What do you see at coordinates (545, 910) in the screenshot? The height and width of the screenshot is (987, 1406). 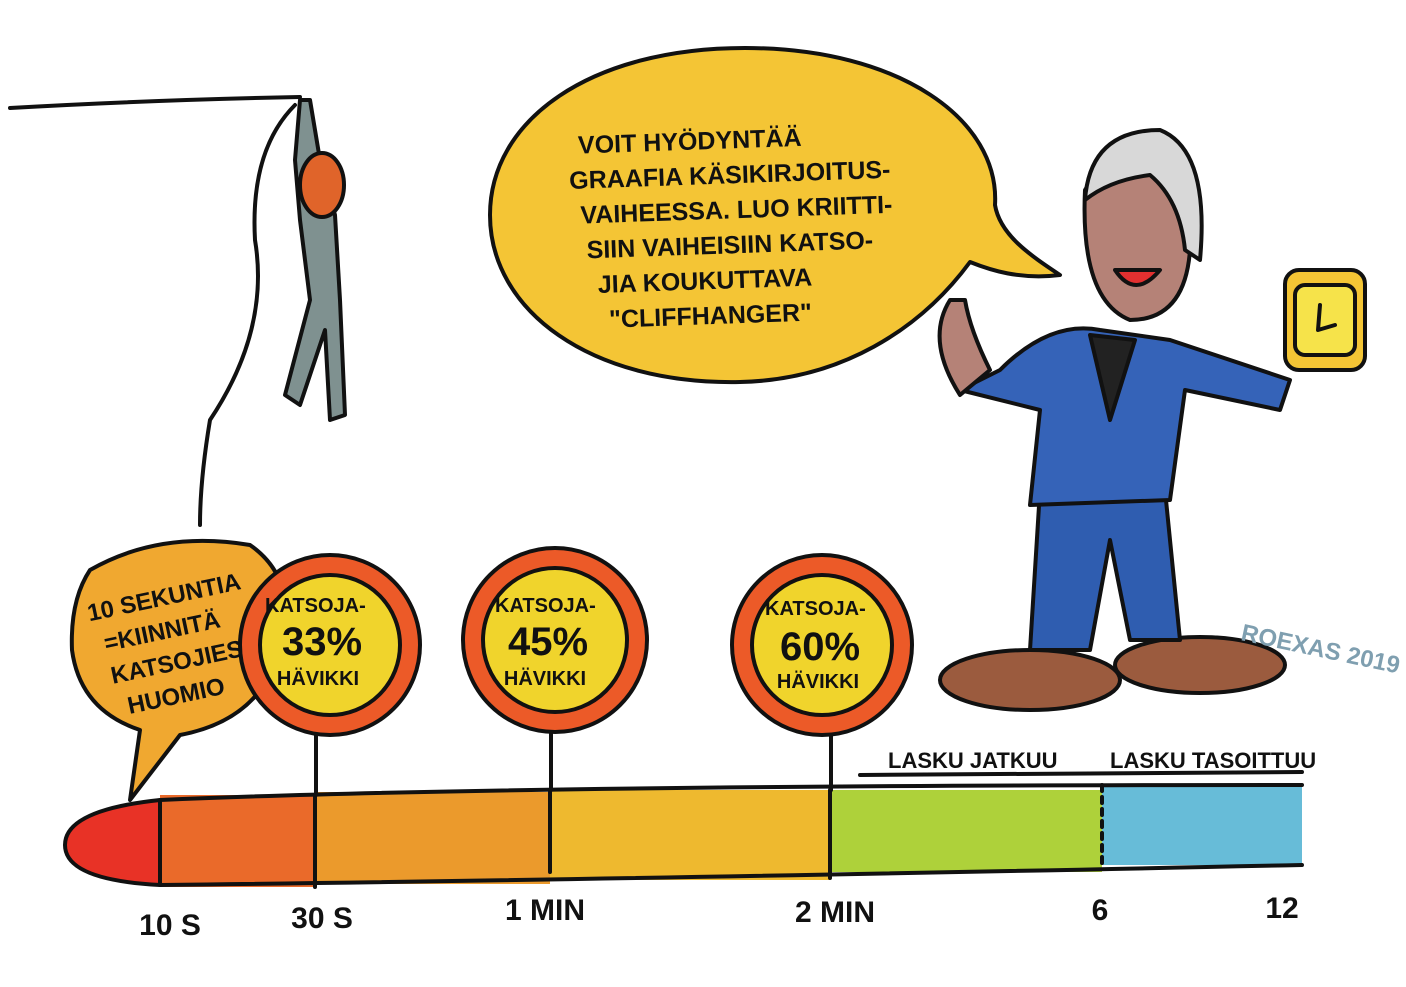 I see `time-label: 1 MIN` at bounding box center [545, 910].